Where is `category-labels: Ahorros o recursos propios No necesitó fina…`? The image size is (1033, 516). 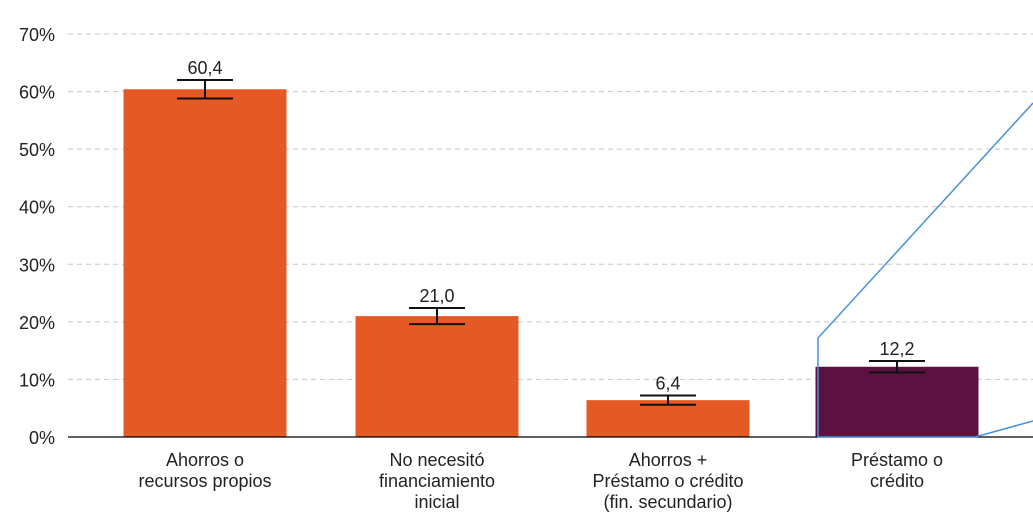
category-labels: Ahorros o recursos propios No necesitó fina… is located at coordinates (540, 481).